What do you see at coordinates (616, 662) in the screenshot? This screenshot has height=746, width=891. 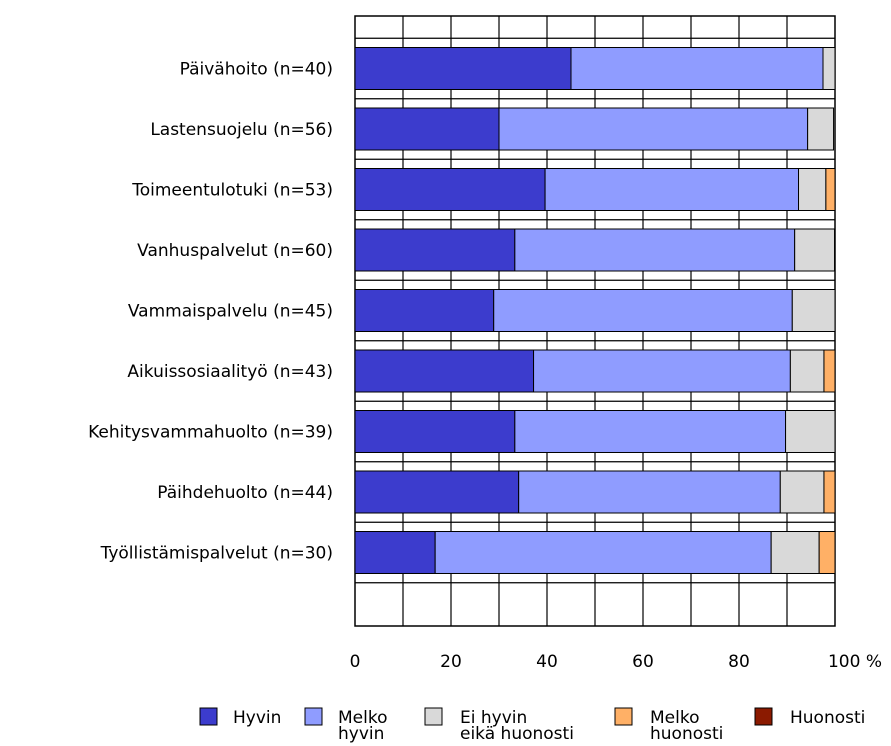 I see `x-axis-ticks: 0 20 40 60 80 100 %` at bounding box center [616, 662].